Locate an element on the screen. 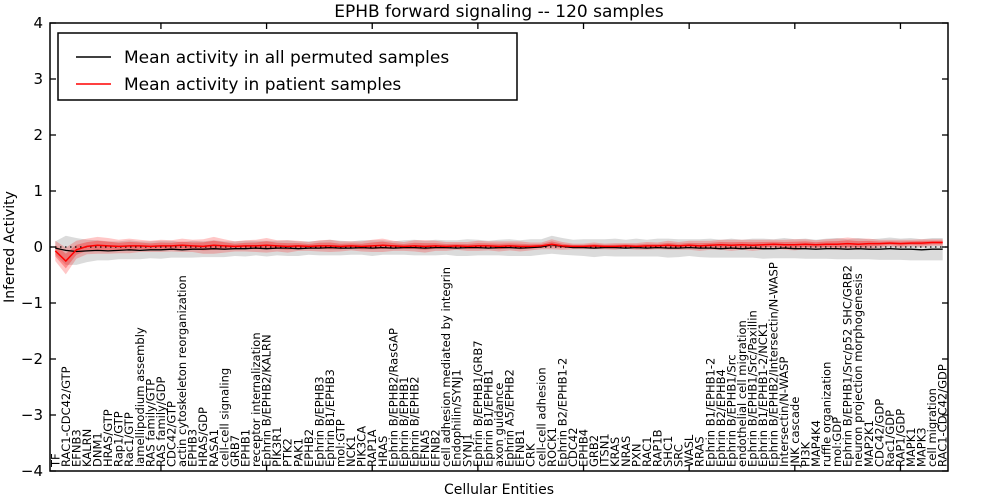 Image resolution: width=1000 pixels, height=504 pixels. x-category-label: Ephrin B/EPHB2/RasGAP is located at coordinates (393, 397).